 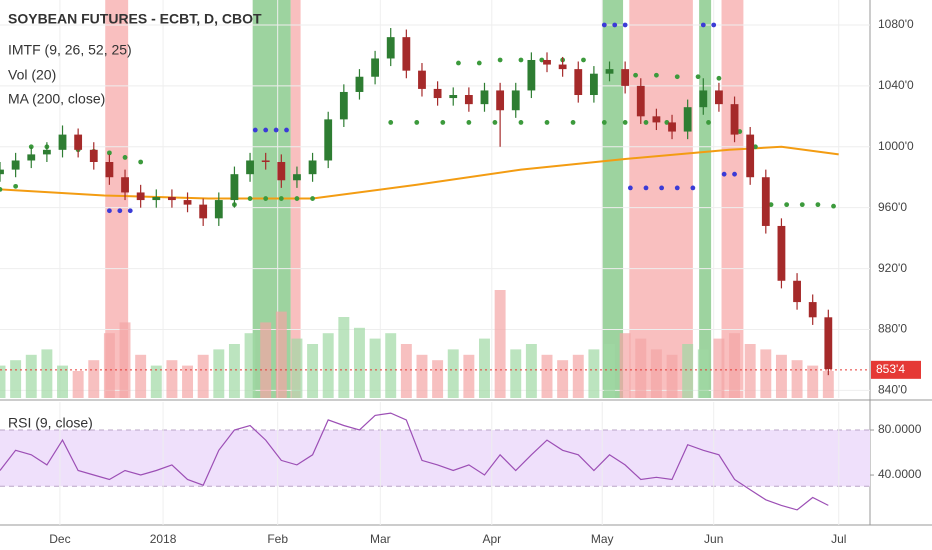 I want to click on y-tick-label: 1080'0, so click(x=896, y=24).